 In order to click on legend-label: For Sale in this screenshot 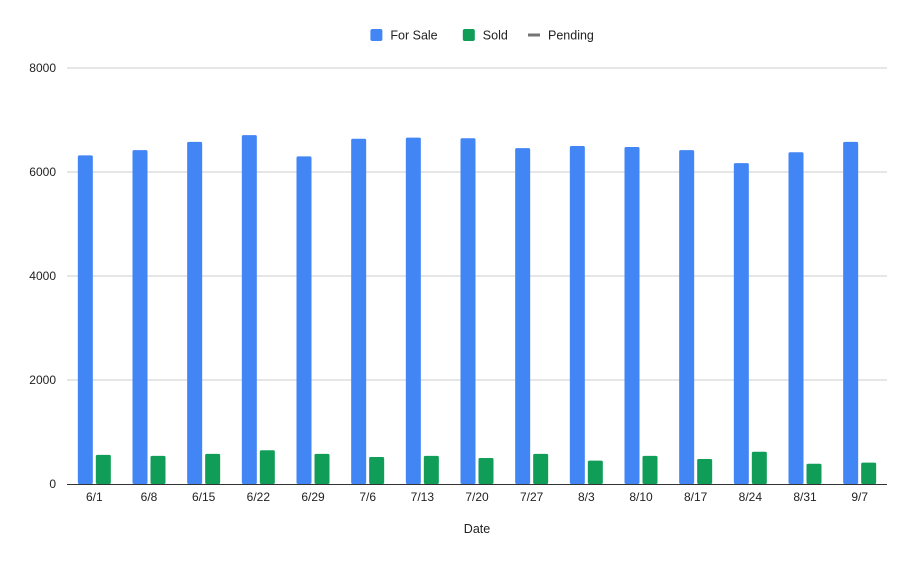, I will do `click(413, 36)`.